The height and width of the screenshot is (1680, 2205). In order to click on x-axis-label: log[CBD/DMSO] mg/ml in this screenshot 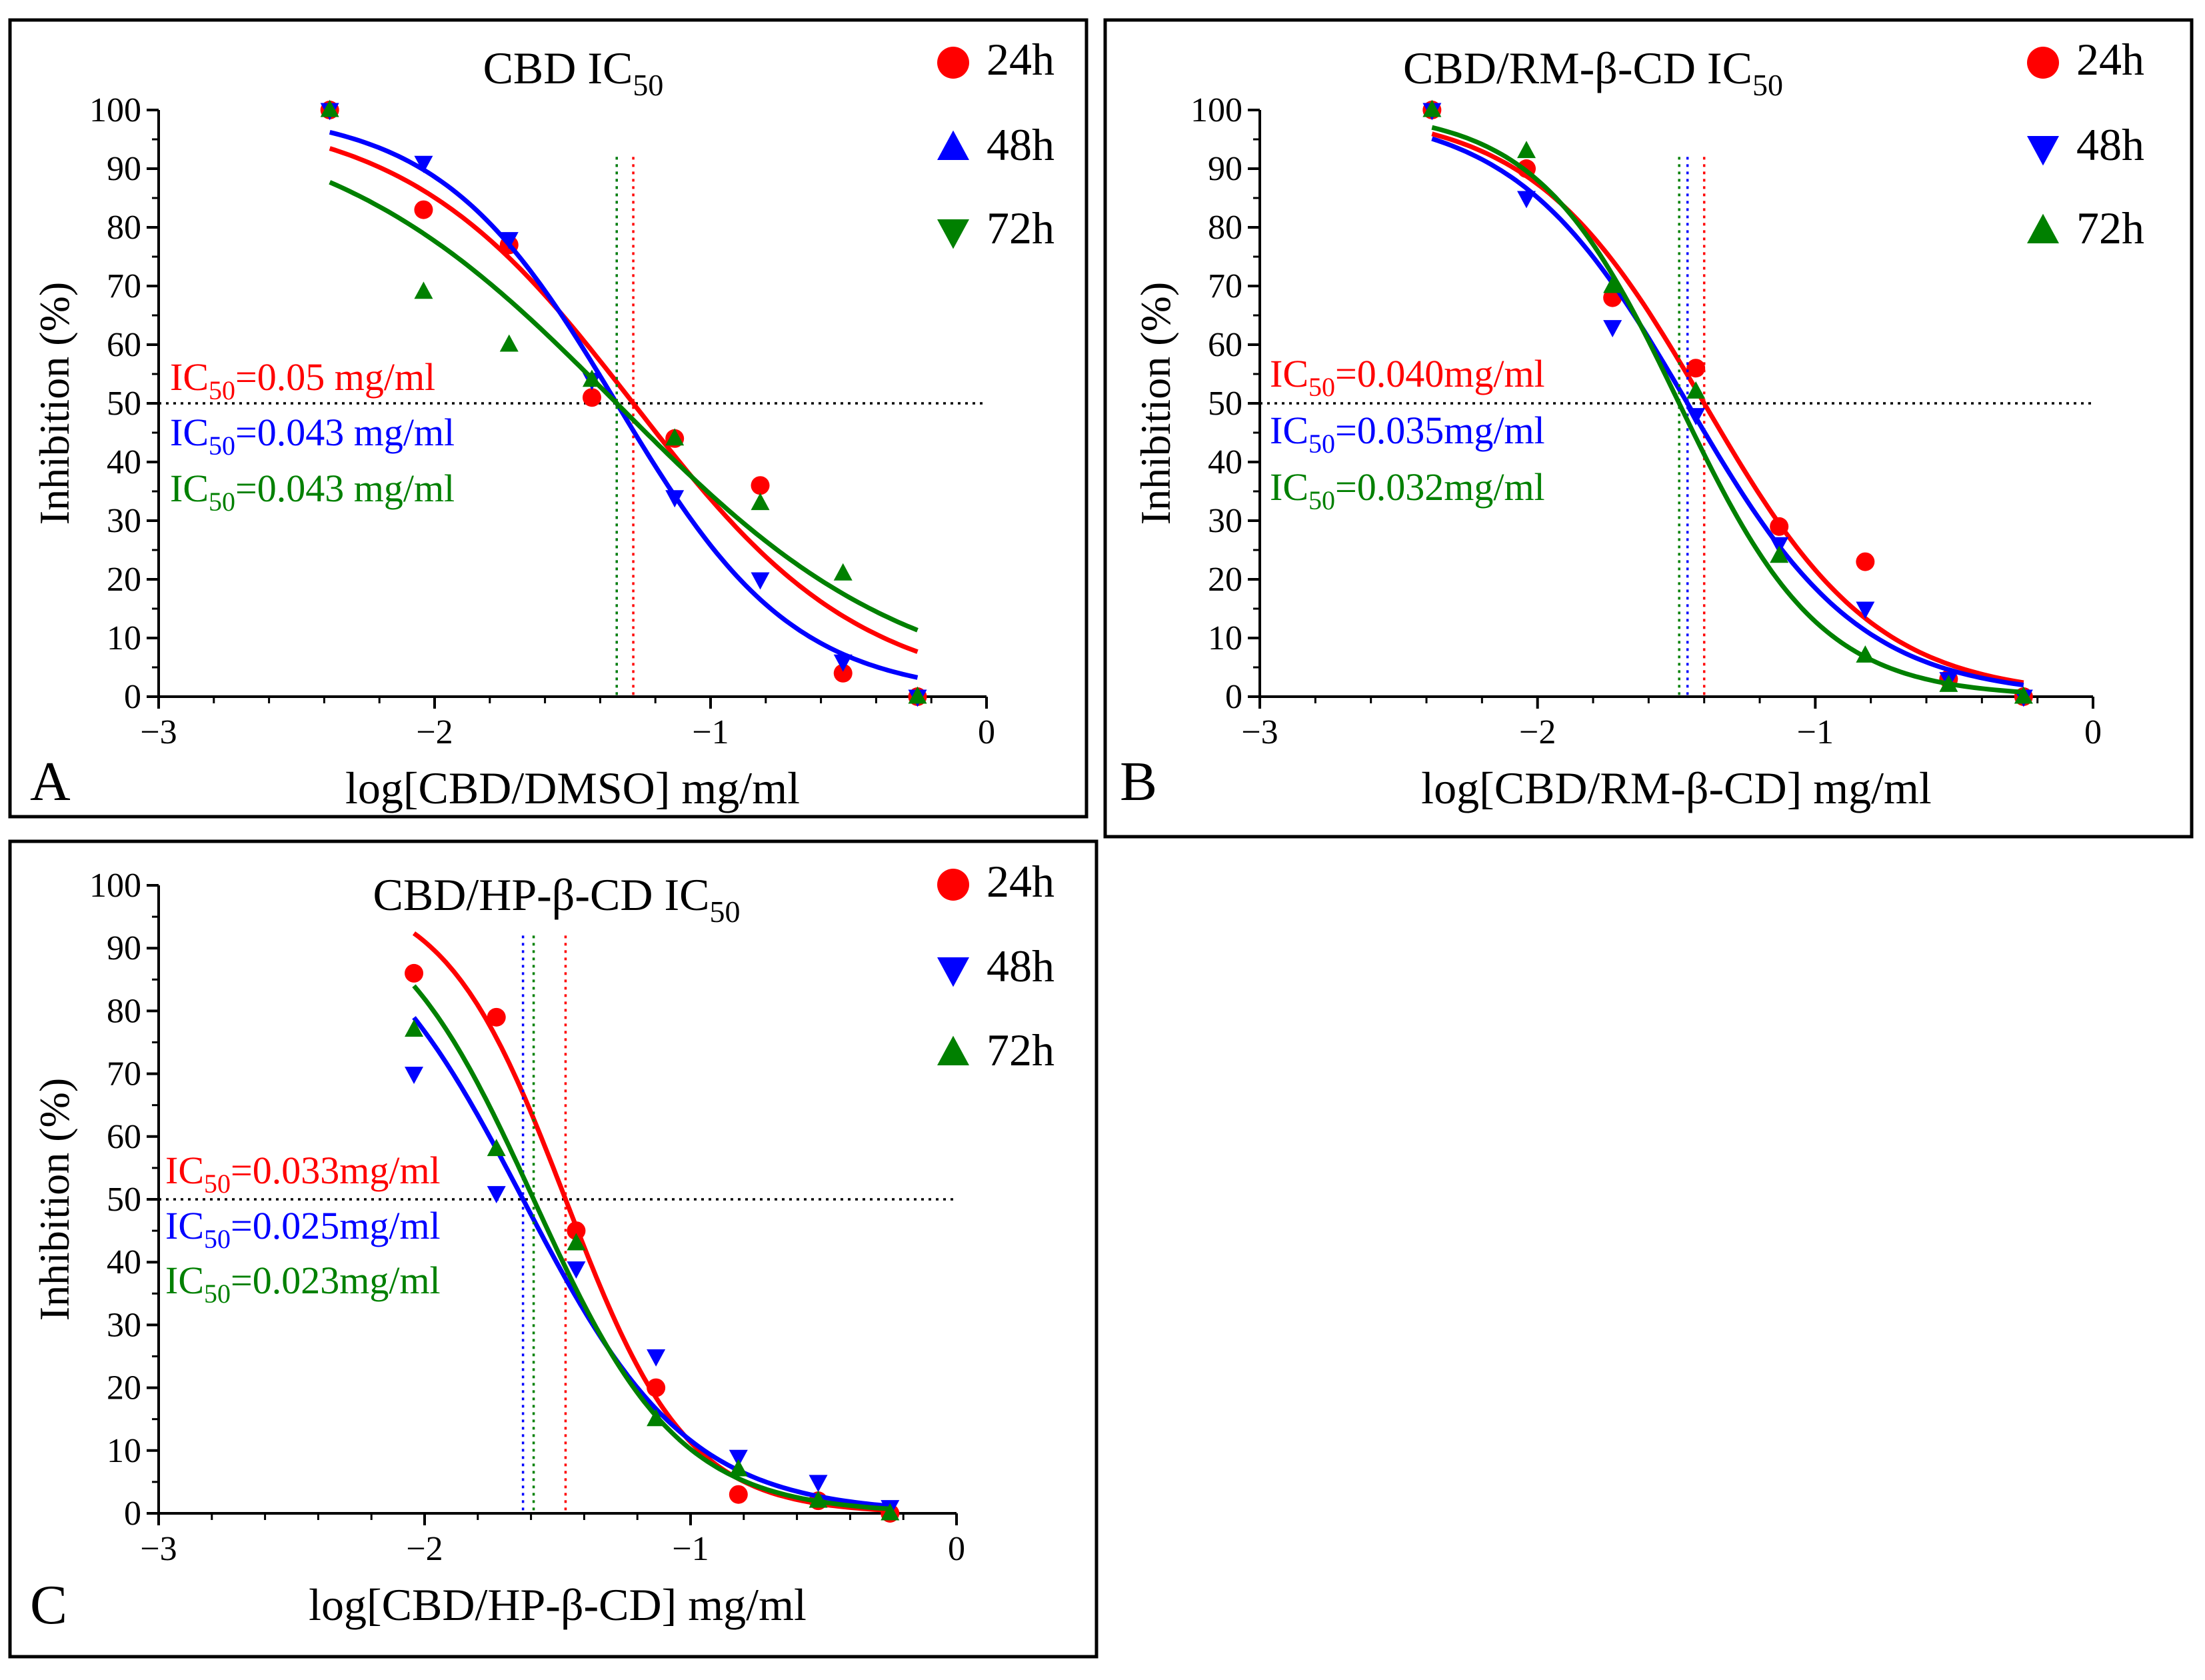, I will do `click(572, 788)`.